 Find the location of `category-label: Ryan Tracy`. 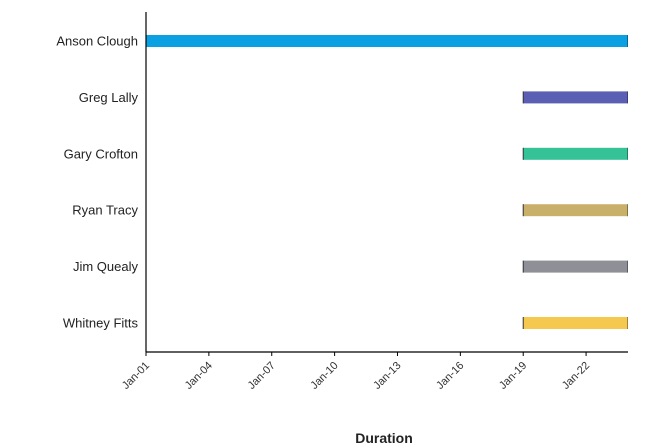

category-label: Ryan Tracy is located at coordinates (105, 210).